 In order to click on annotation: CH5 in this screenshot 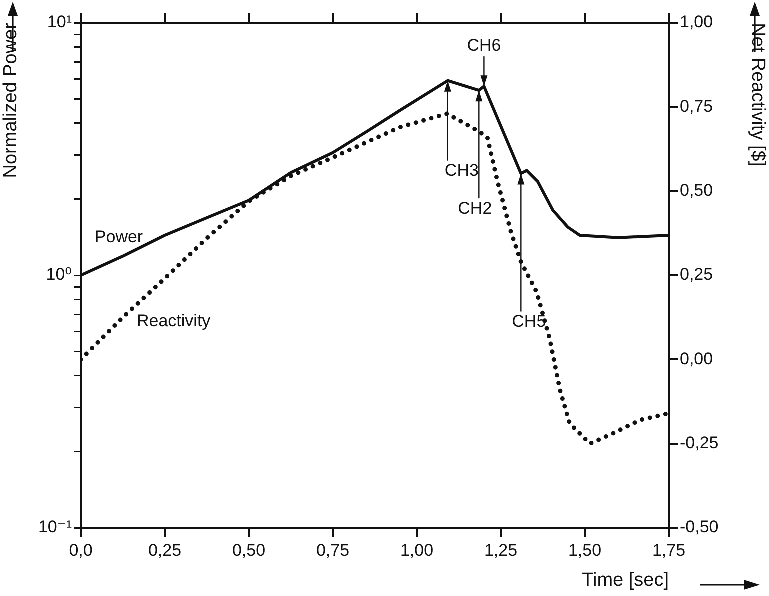, I will do `click(529, 321)`.